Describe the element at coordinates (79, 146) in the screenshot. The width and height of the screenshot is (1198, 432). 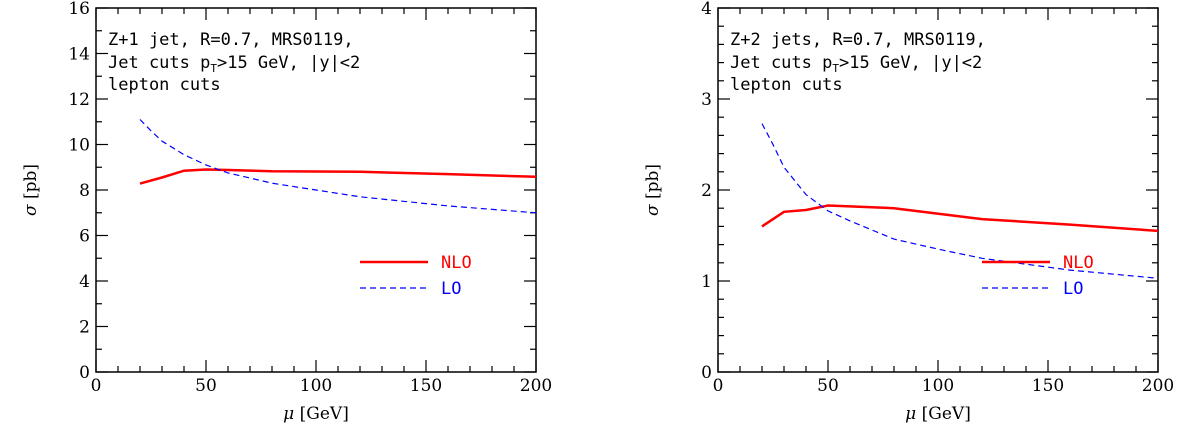
I see `y-tick-label: 10` at that location.